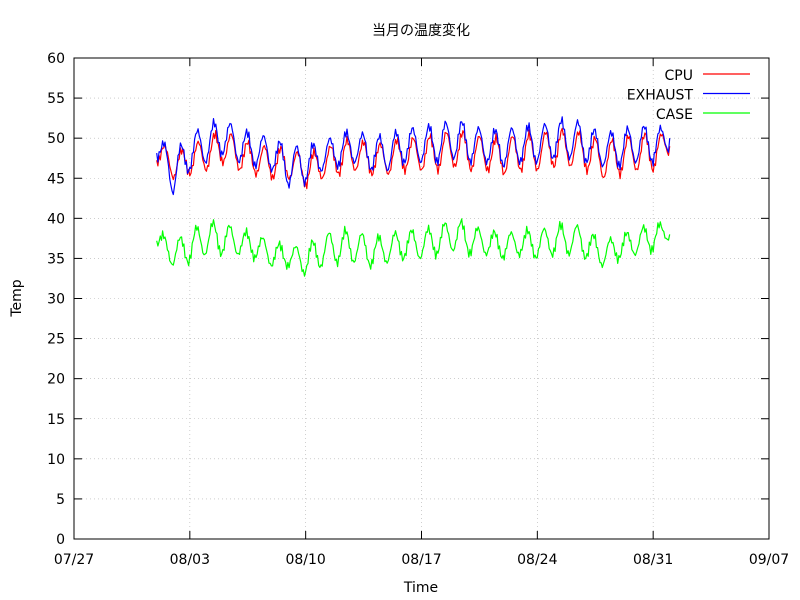 The image size is (800, 600). Describe the element at coordinates (537, 560) in the screenshot. I see `x-tick-label: 08/24` at that location.